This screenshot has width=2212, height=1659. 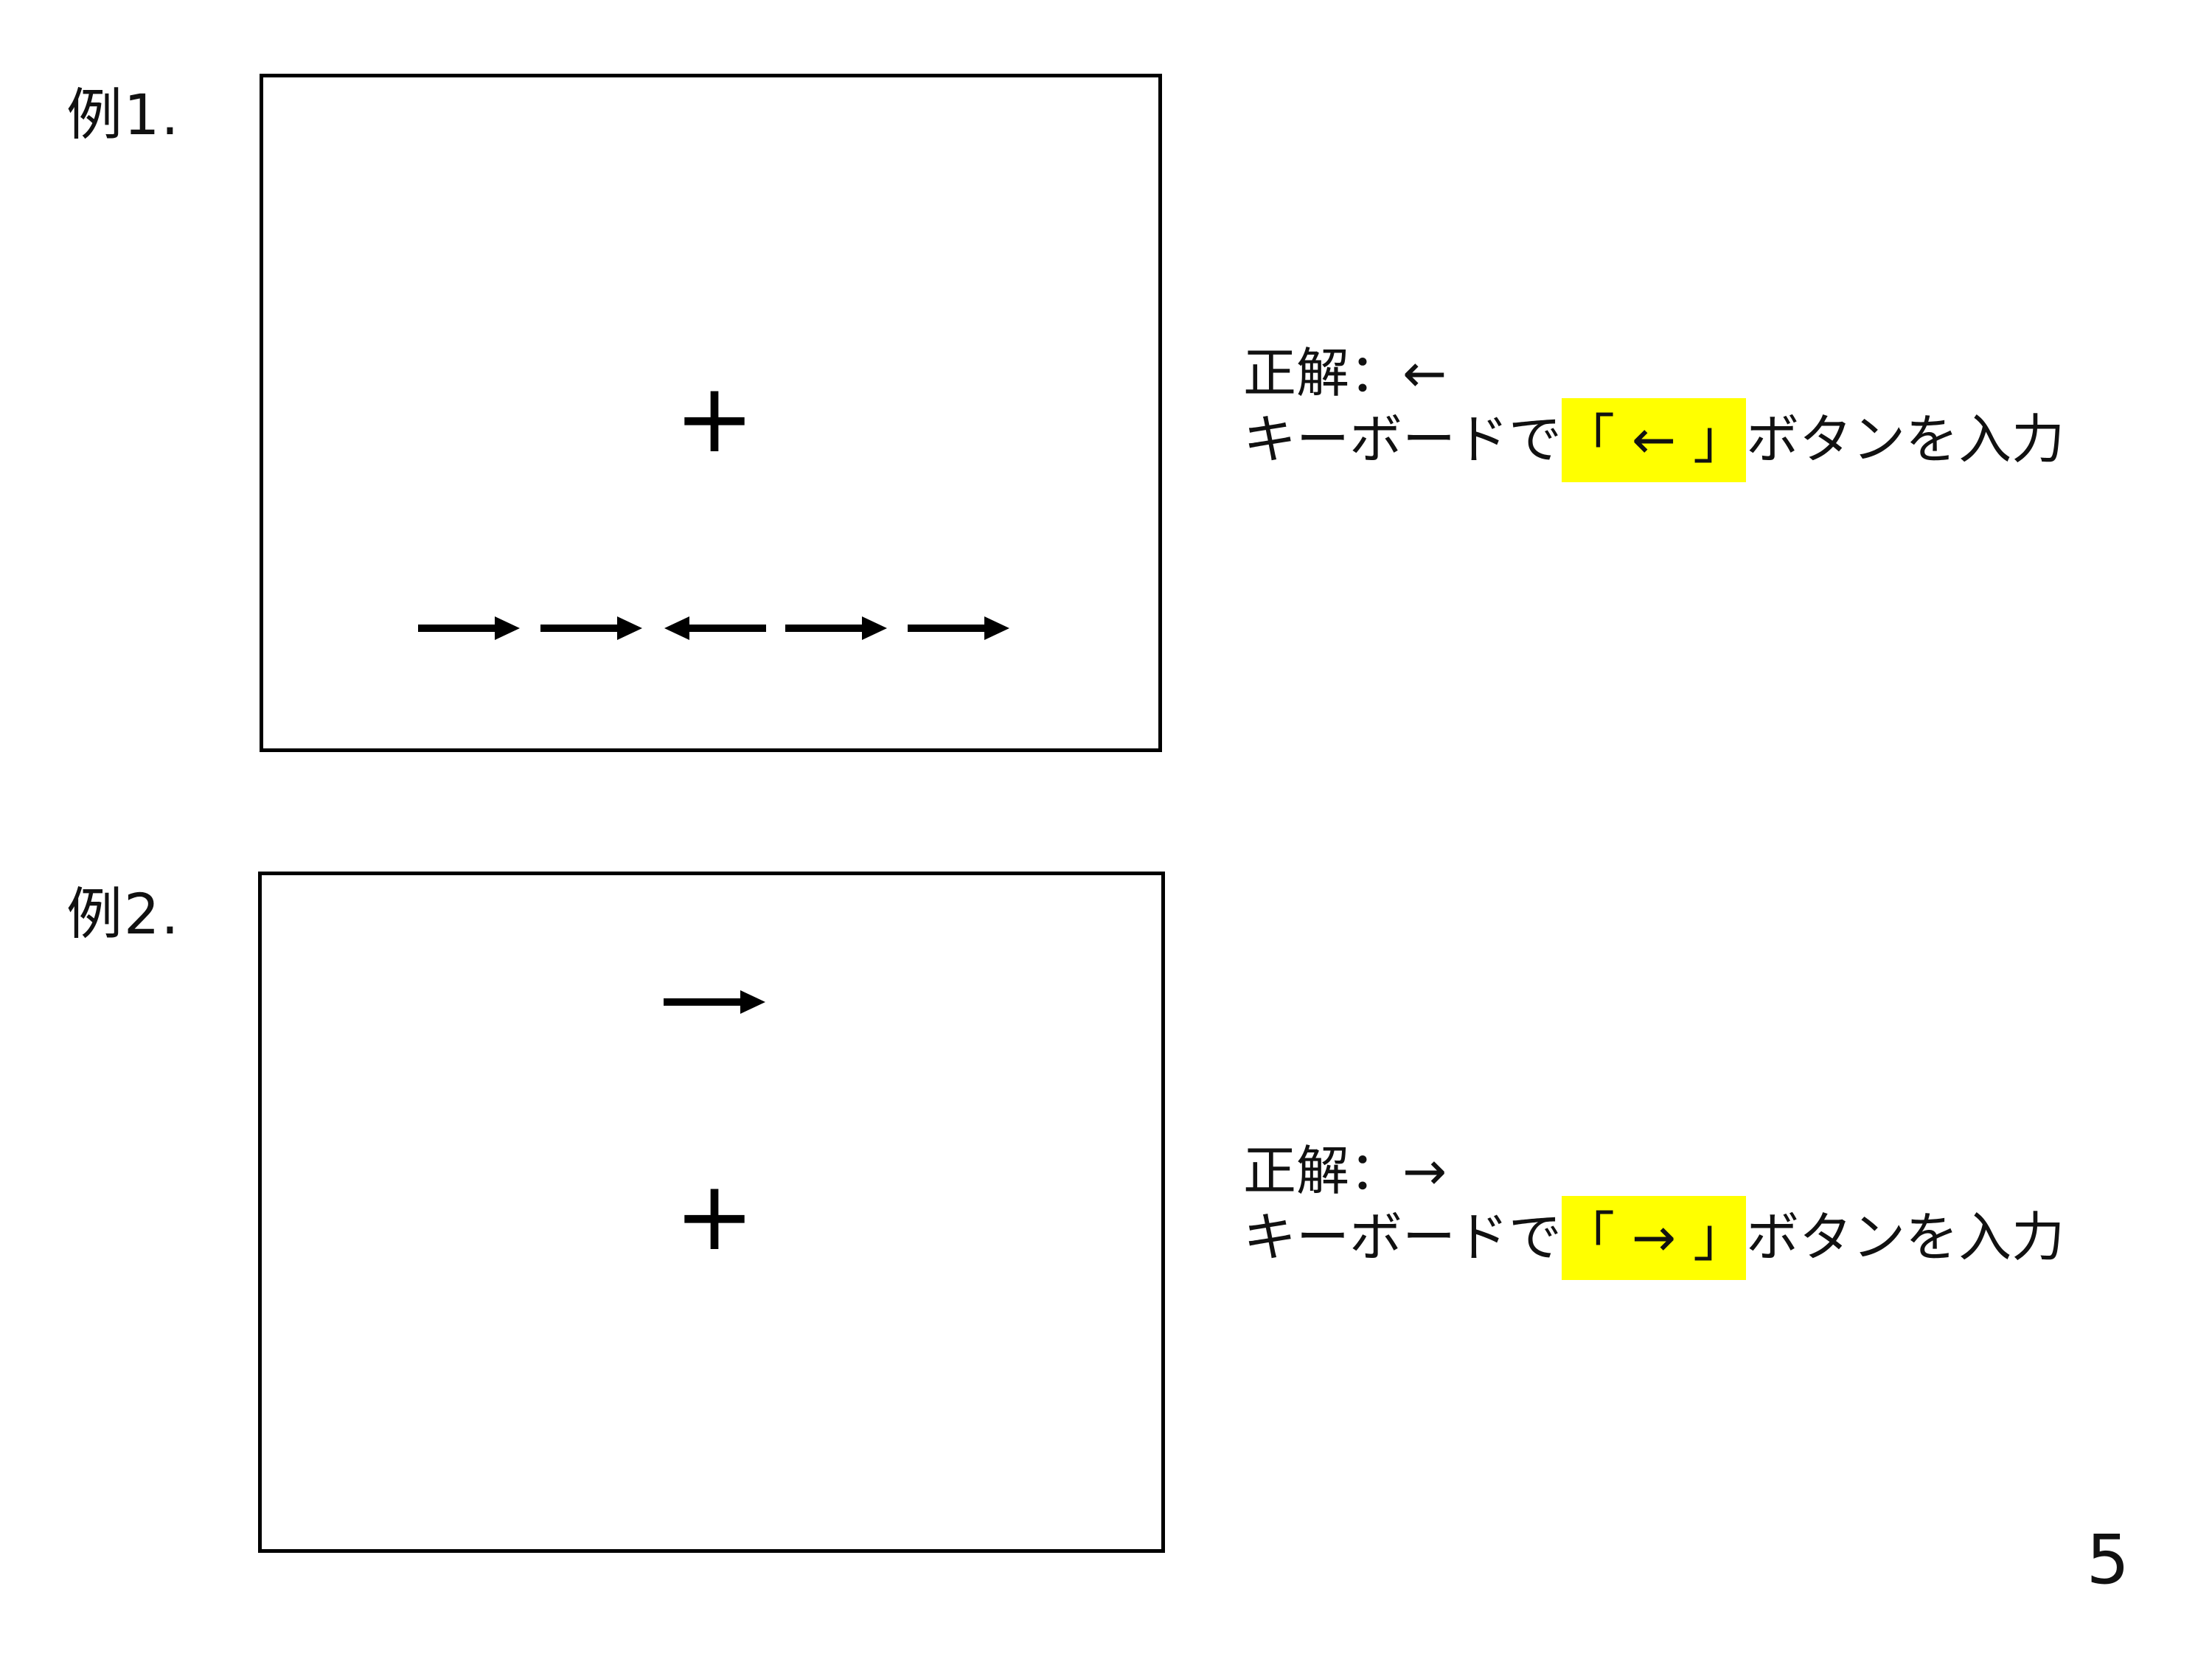 What do you see at coordinates (715, 628) in the screenshot?
I see `left-arrow-icon` at bounding box center [715, 628].